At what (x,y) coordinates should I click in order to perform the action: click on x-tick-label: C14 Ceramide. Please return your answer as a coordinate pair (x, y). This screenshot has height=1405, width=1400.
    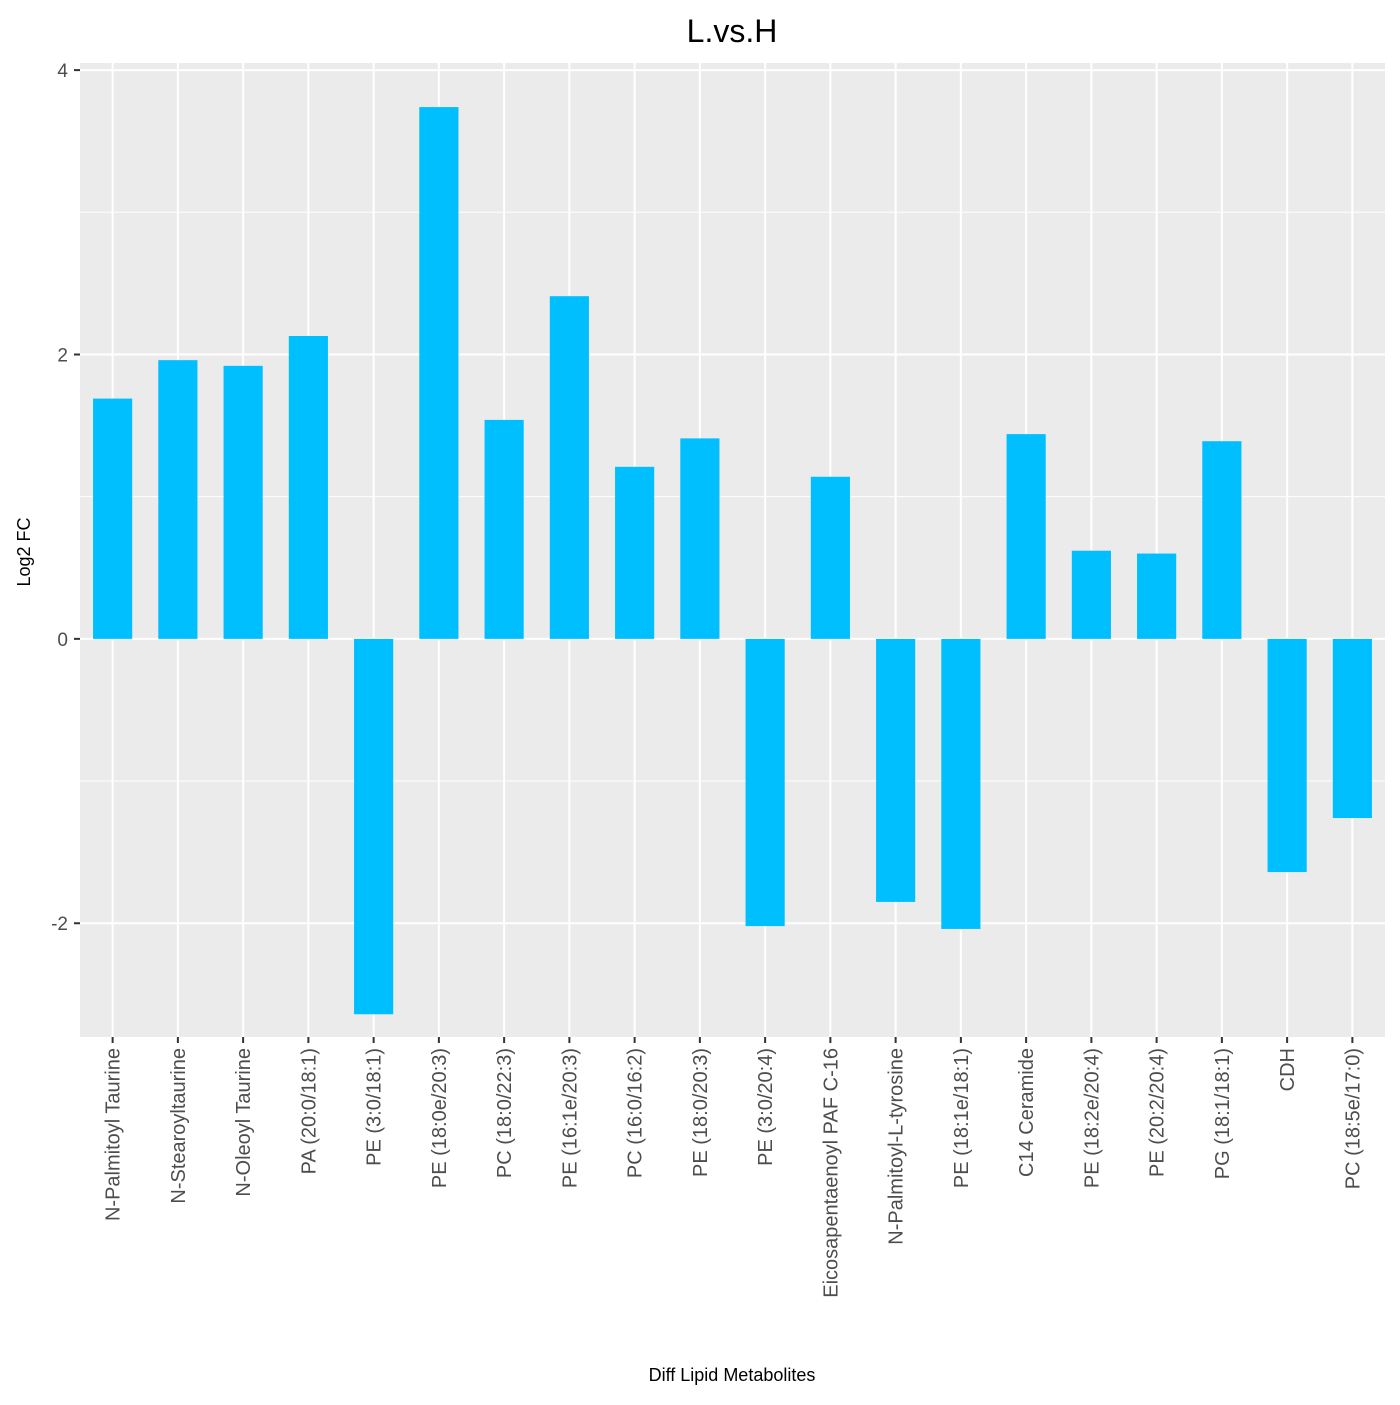
    Looking at the image, I should click on (1027, 1112).